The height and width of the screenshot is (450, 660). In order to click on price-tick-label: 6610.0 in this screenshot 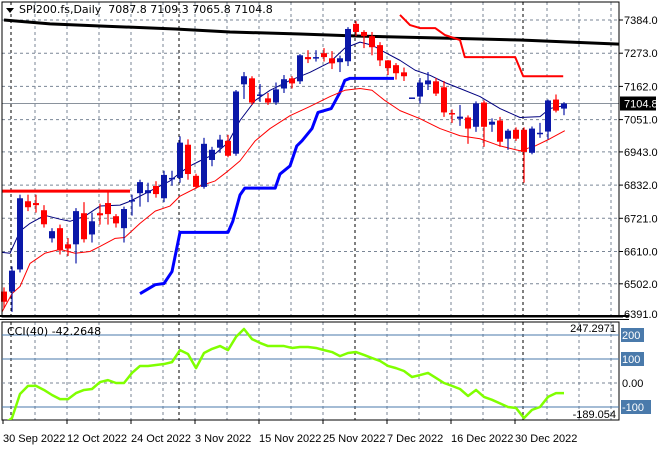, I will do `click(641, 252)`.